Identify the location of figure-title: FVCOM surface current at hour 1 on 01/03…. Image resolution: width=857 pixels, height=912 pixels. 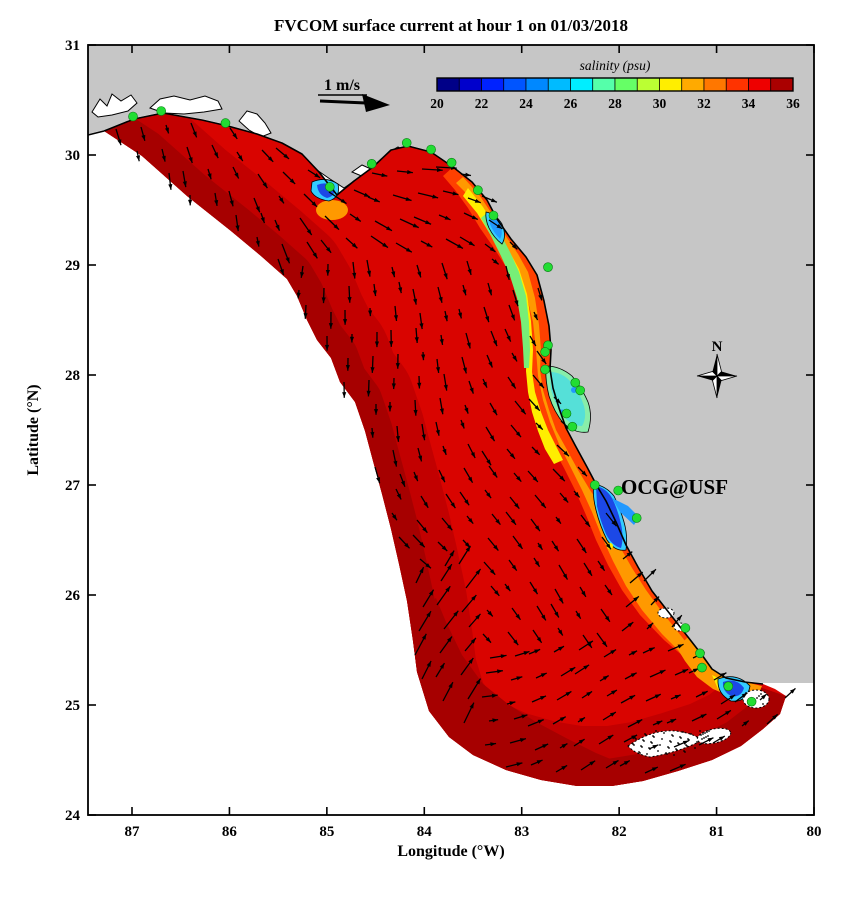
(451, 25).